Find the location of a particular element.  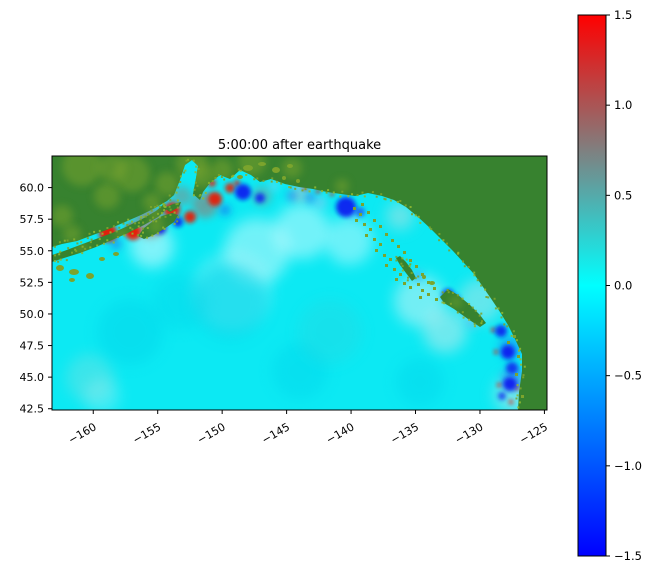

x-tick-label: −125 is located at coordinates (533, 433).